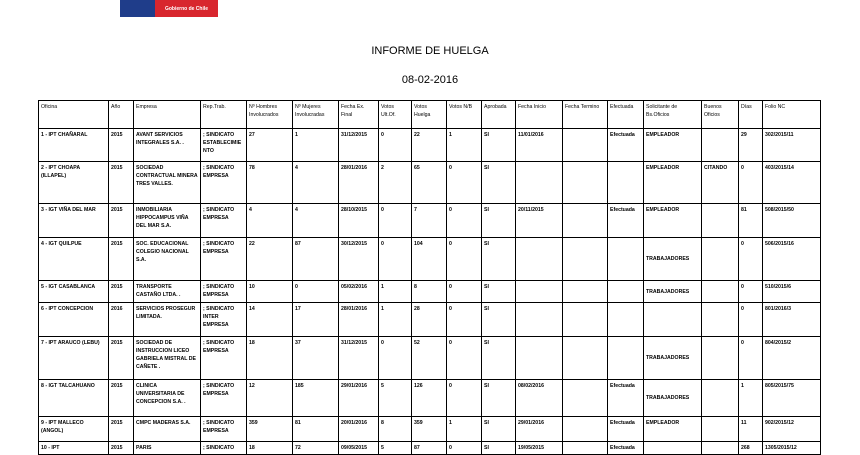 The width and height of the screenshot is (860, 455). I want to click on column-header: Rep.Trab., so click(223, 114).